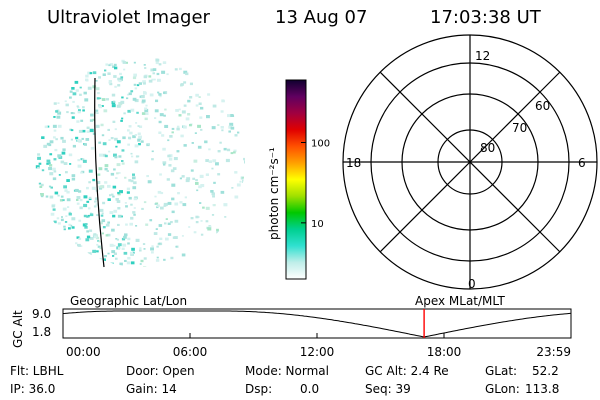 The image size is (600, 400). Describe the element at coordinates (444, 352) in the screenshot. I see `timeline-x-tick-label: 18:00` at that location.